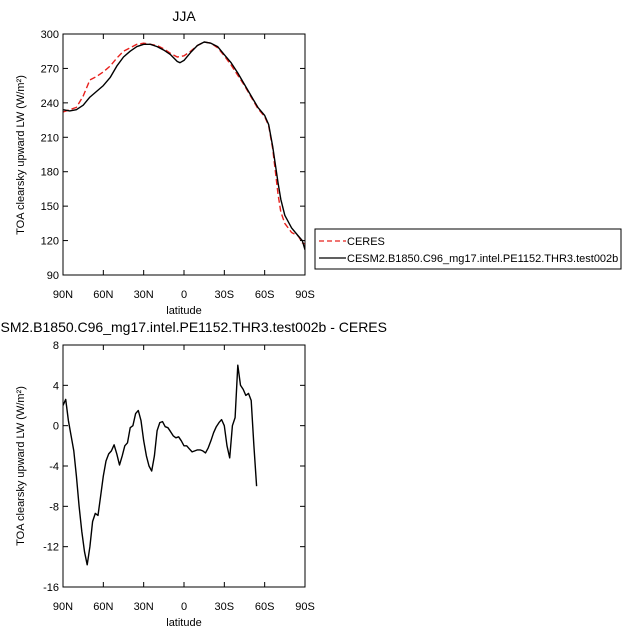  Describe the element at coordinates (183, 623) in the screenshot. I see `bottom-x-axis-label: latitude` at that location.